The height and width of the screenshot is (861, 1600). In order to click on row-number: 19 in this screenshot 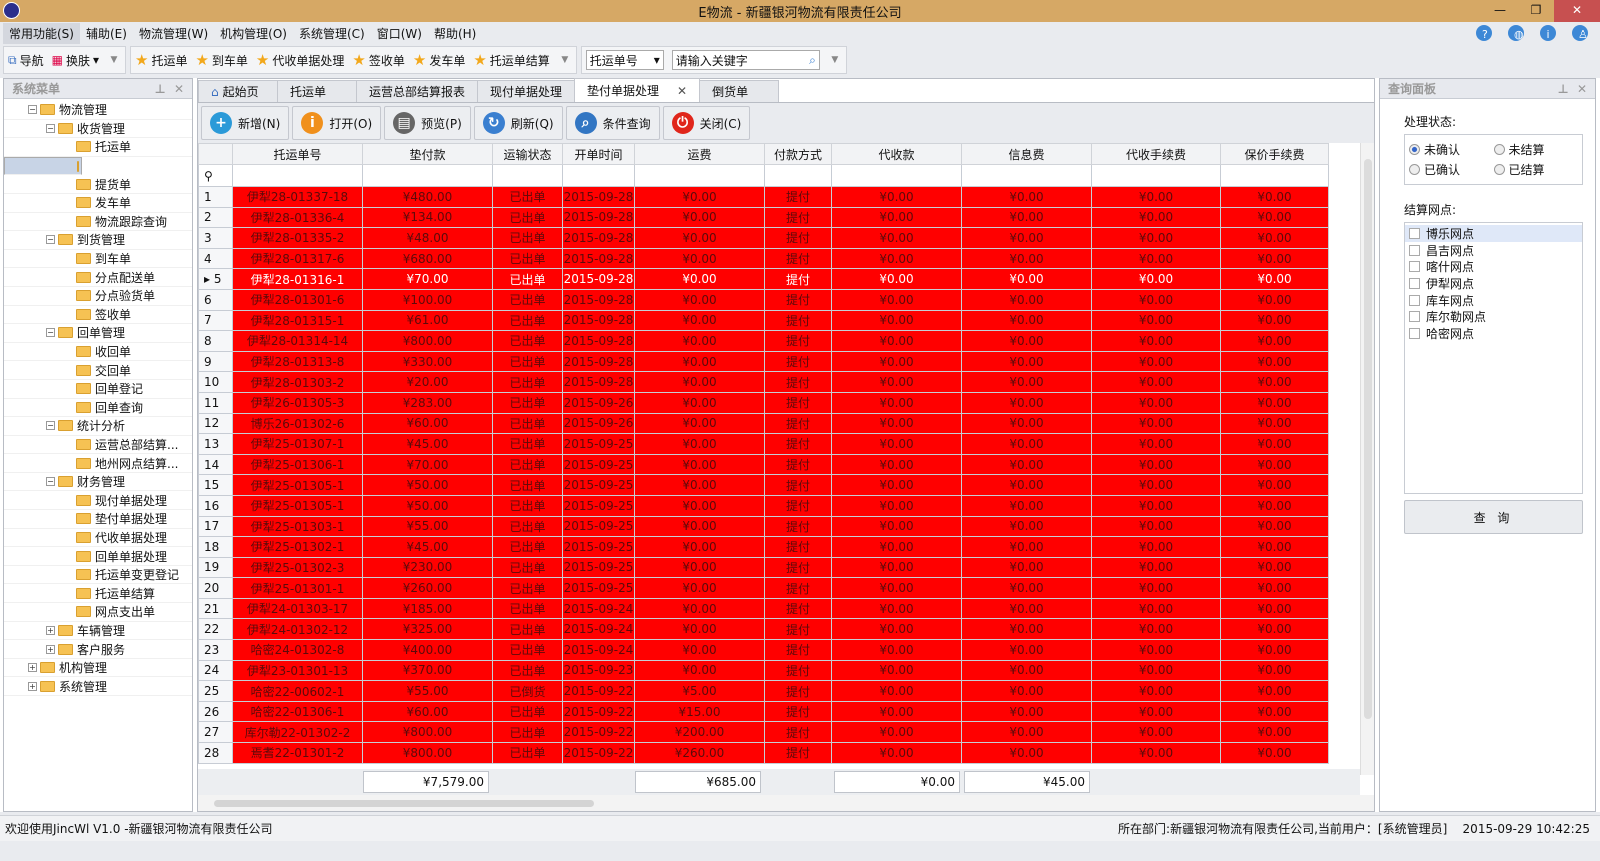, I will do `click(215, 567)`.